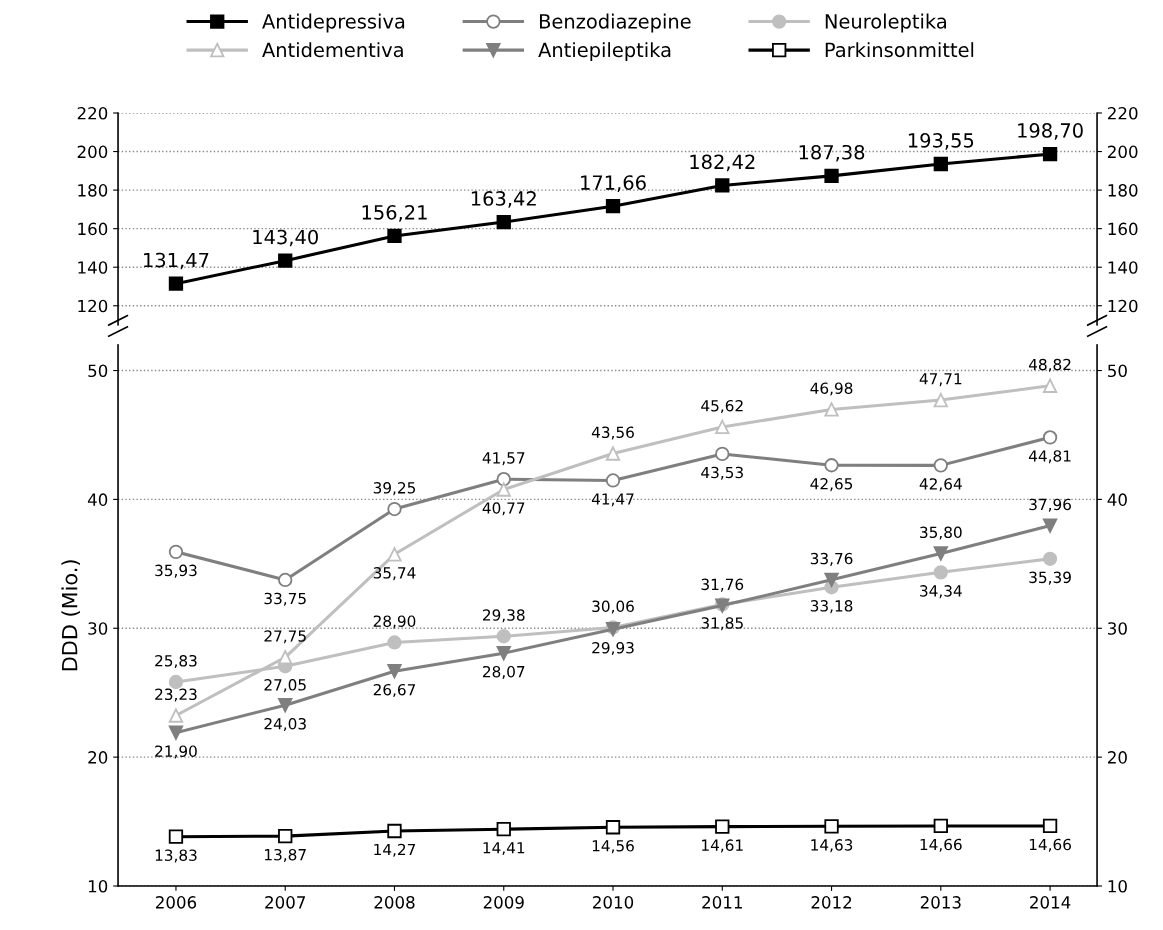 This screenshot has width=1163, height=930. I want to click on y-tick-label: 40, so click(97, 499).